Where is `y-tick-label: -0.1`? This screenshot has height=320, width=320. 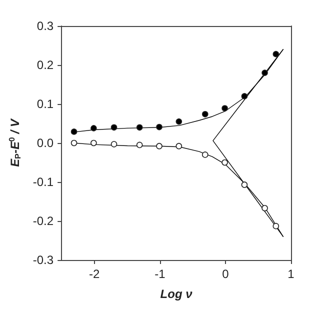 y-tick-label: -0.1 is located at coordinates (43, 182).